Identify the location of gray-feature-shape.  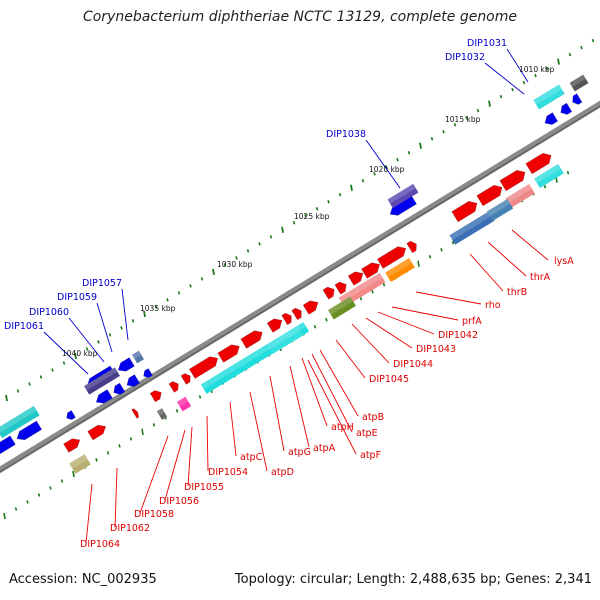
(162, 414).